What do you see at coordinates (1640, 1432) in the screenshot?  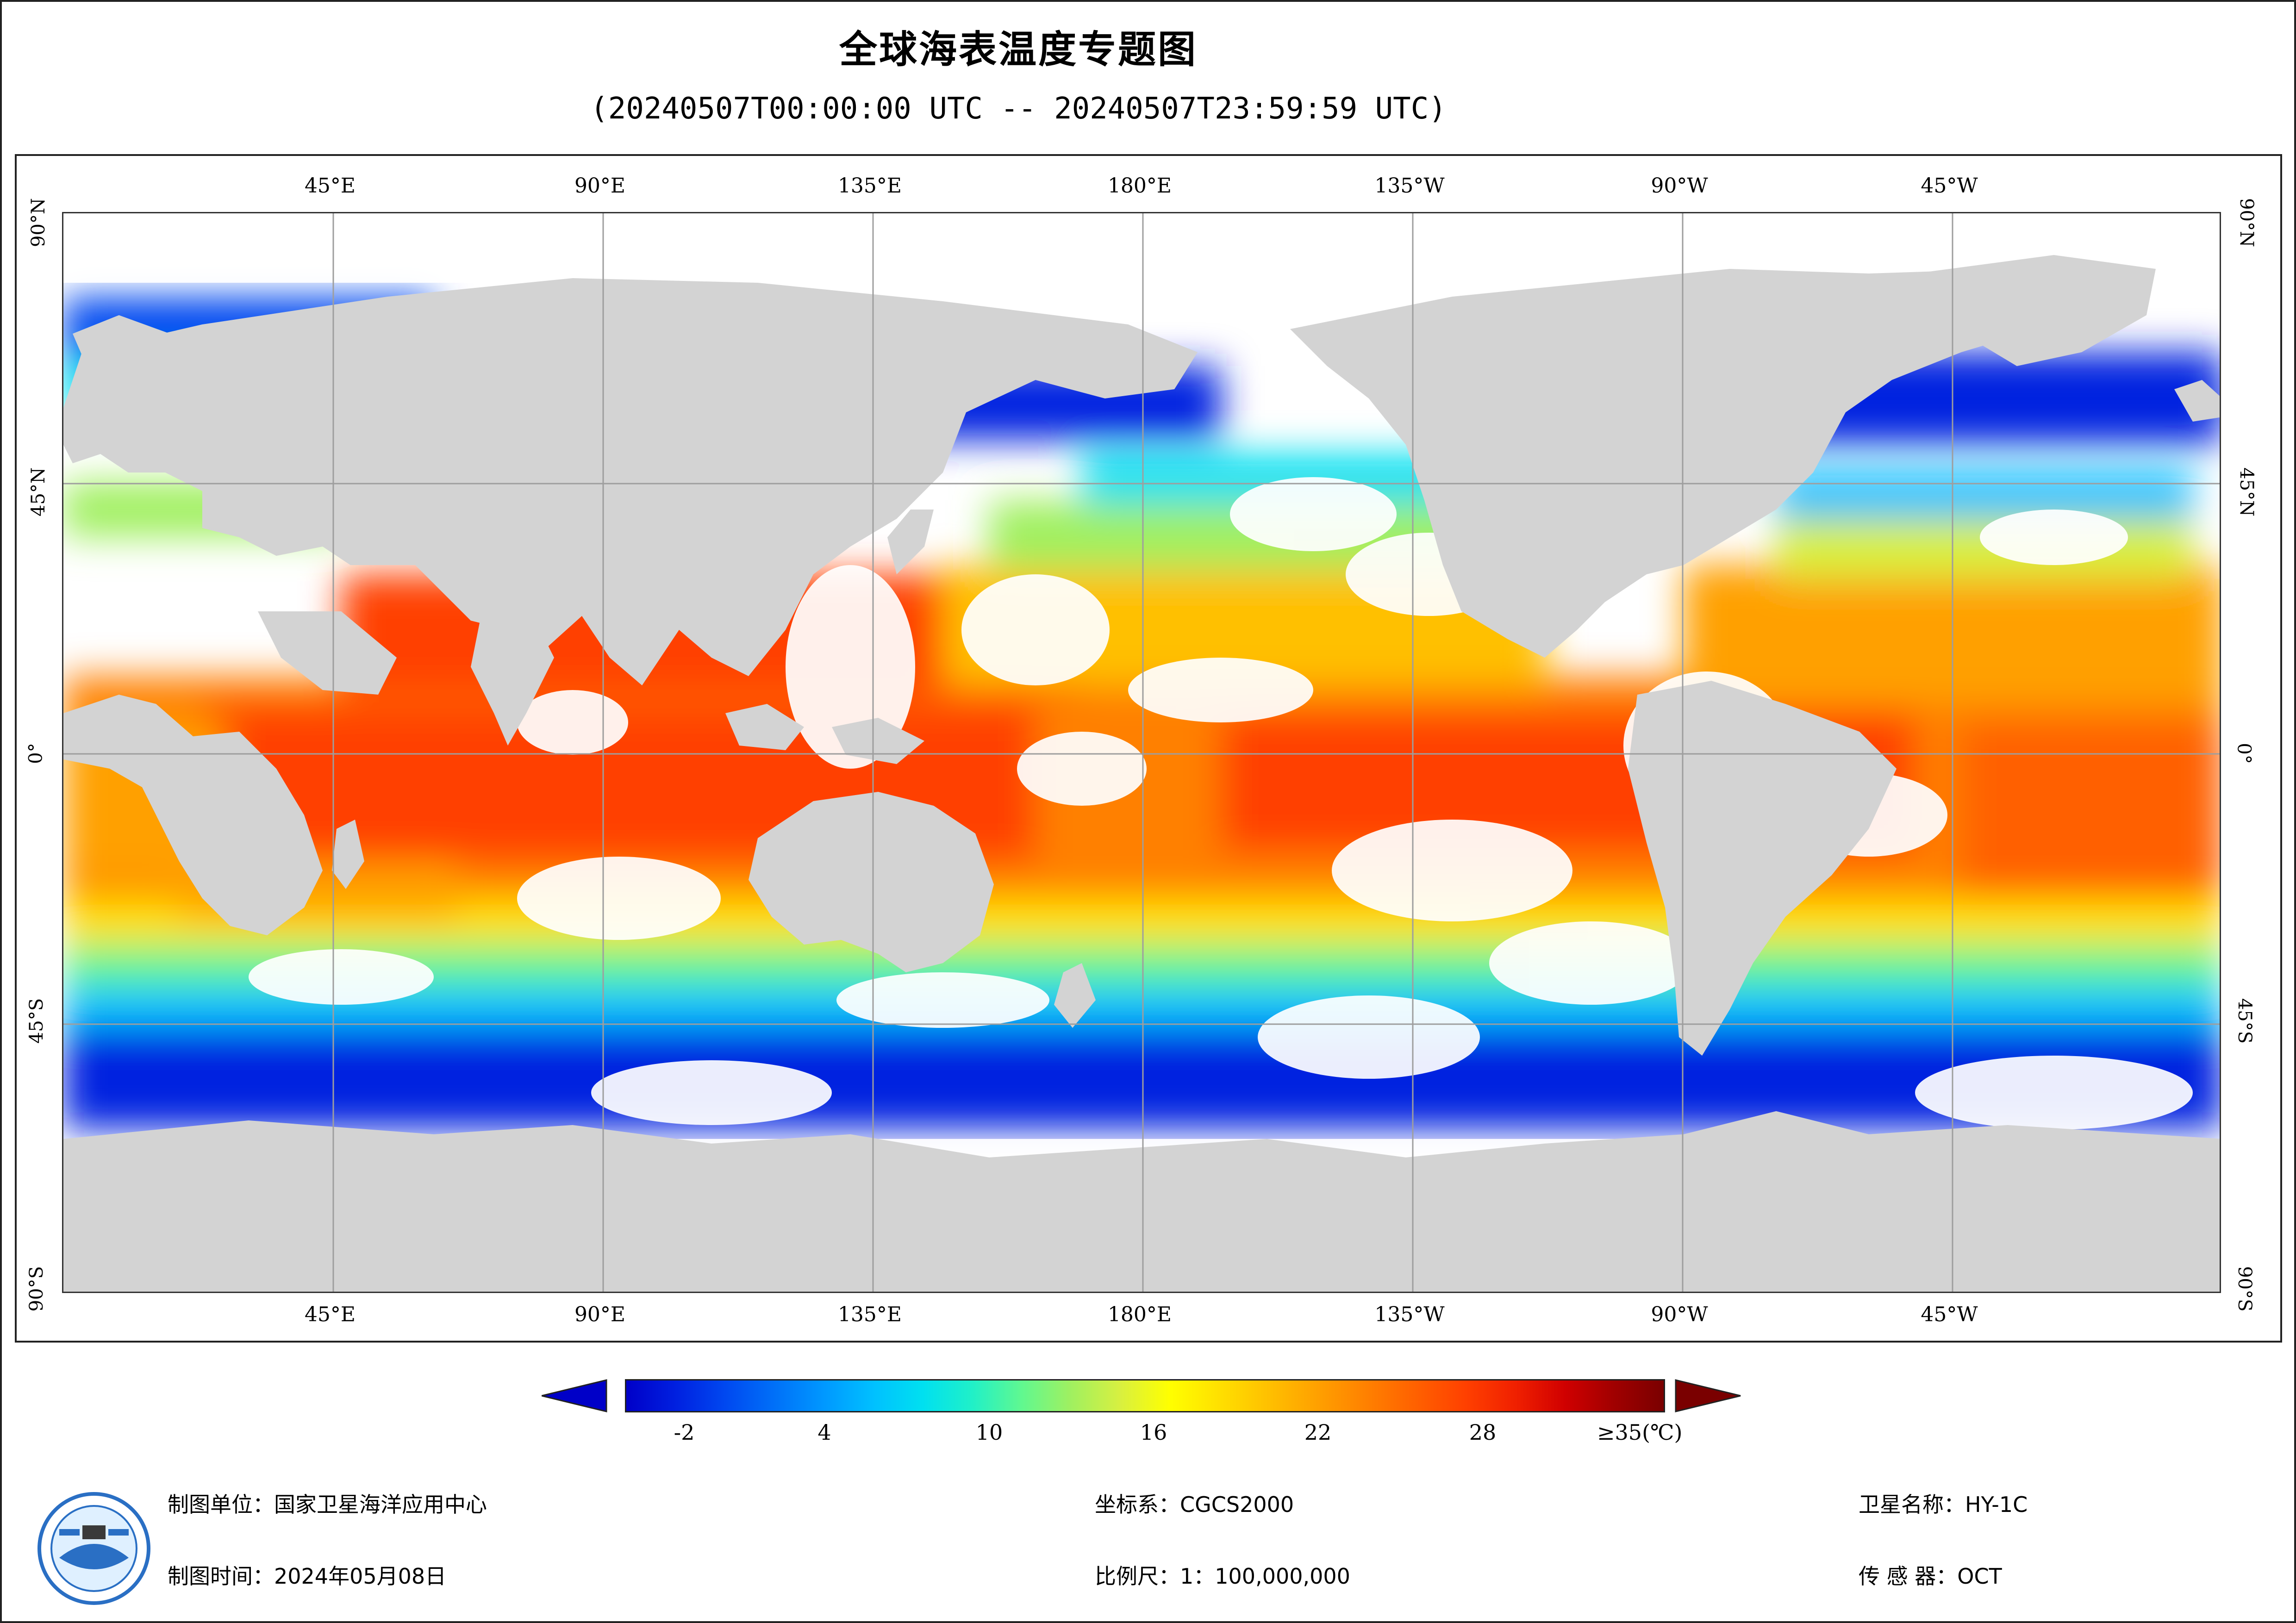 I see `legend-max-label: ≥35(℃)` at bounding box center [1640, 1432].